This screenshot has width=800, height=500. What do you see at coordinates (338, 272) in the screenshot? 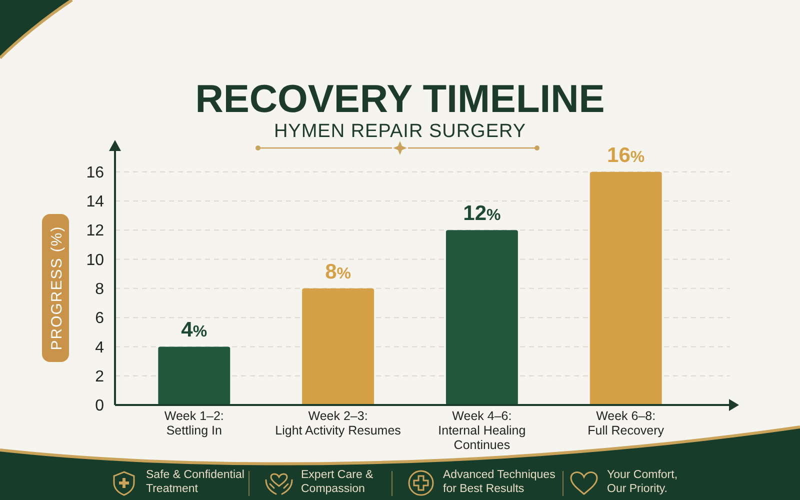
I see `data-label: 8%` at bounding box center [338, 272].